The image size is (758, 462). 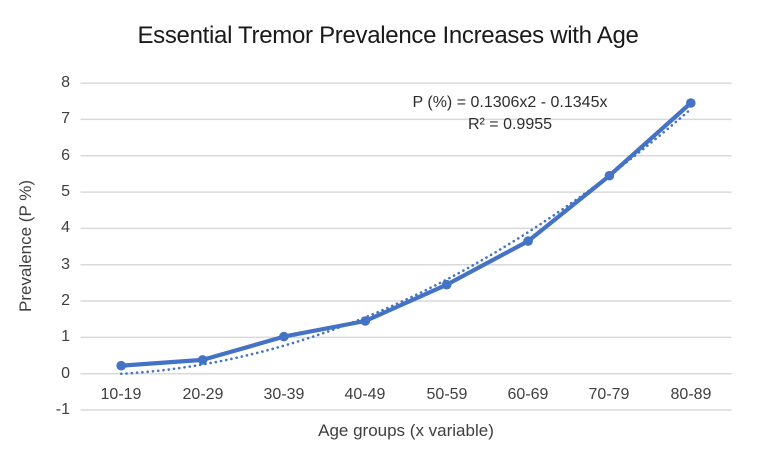 What do you see at coordinates (65, 191) in the screenshot?
I see `y-tick-label: 5` at bounding box center [65, 191].